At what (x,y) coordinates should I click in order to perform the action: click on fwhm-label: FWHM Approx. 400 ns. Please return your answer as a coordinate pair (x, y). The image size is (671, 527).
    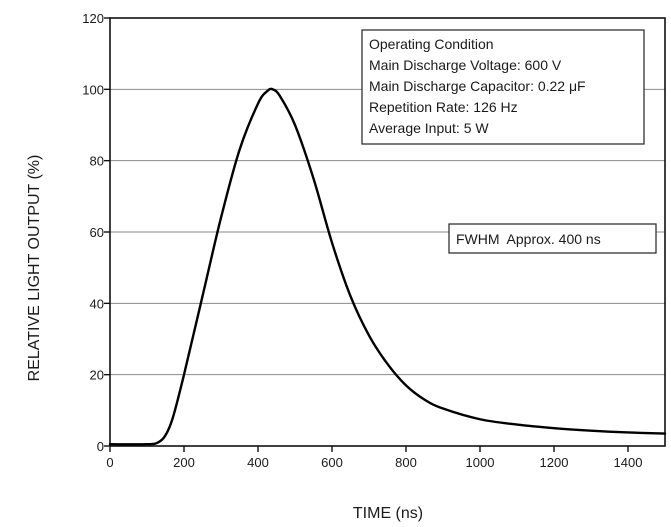
    Looking at the image, I should click on (528, 239).